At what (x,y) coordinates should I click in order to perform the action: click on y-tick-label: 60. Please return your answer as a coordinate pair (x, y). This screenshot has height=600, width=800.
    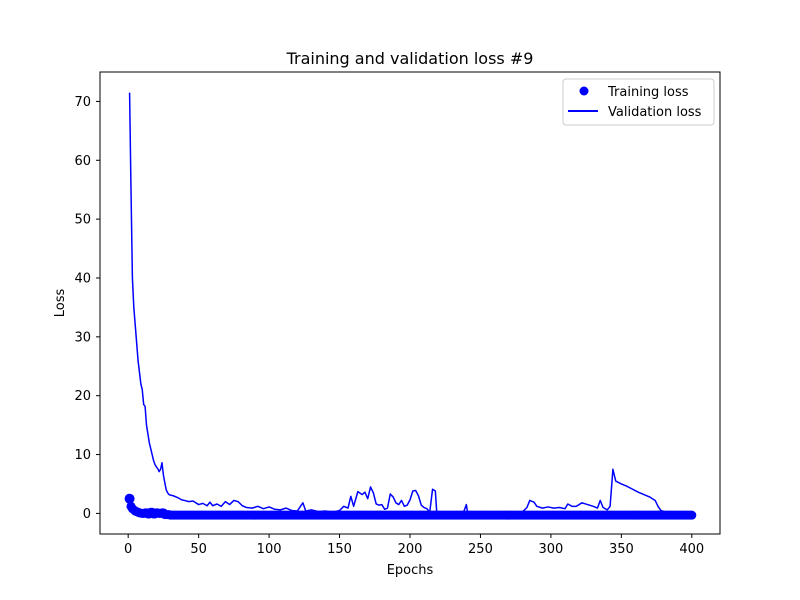
    Looking at the image, I should click on (82, 161).